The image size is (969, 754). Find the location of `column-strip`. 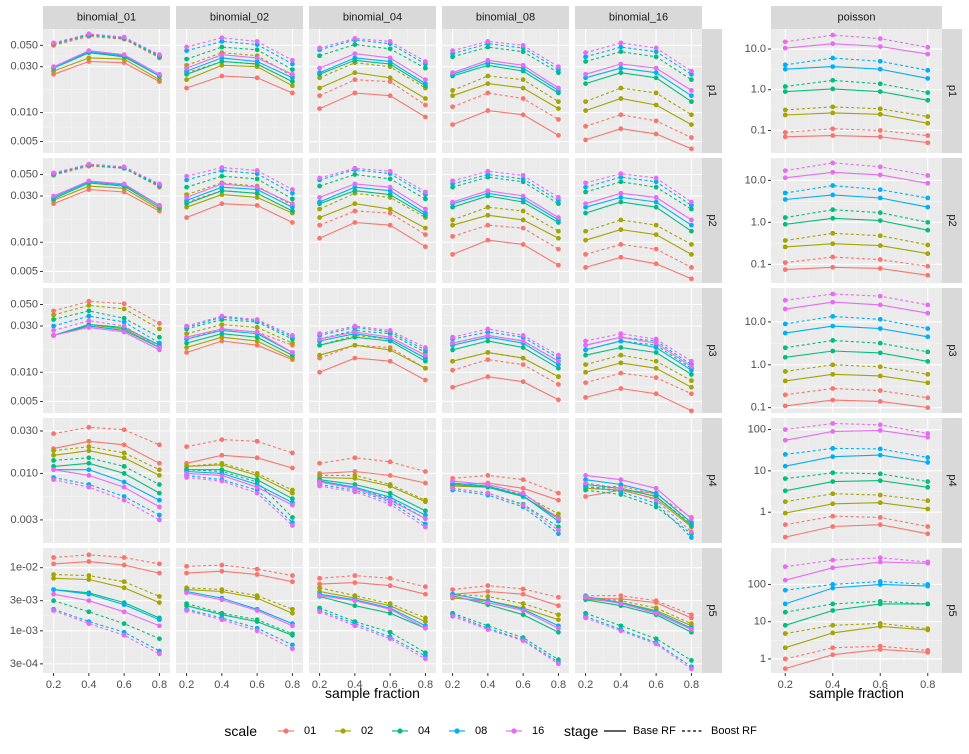

column-strip is located at coordinates (505, 17).